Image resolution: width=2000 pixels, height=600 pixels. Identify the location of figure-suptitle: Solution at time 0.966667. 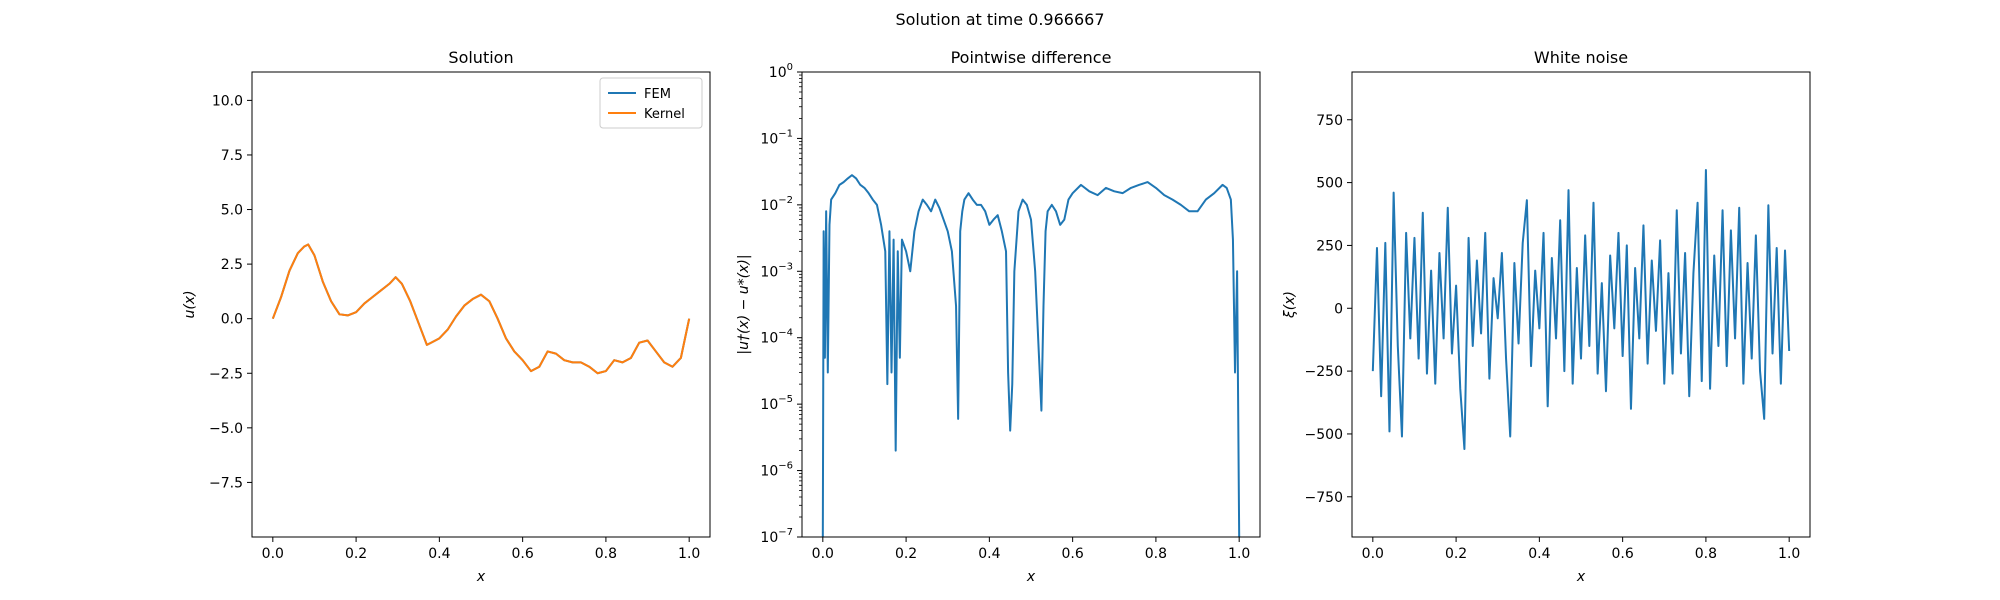
(1000, 19).